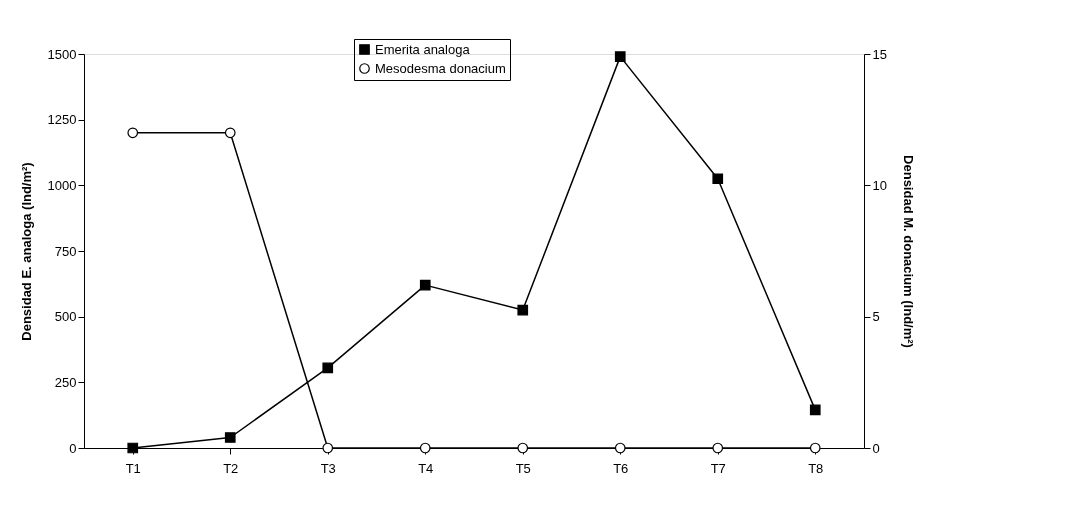 The image size is (1065, 506). What do you see at coordinates (879, 54) in the screenshot?
I see `y2-tick-label: 15` at bounding box center [879, 54].